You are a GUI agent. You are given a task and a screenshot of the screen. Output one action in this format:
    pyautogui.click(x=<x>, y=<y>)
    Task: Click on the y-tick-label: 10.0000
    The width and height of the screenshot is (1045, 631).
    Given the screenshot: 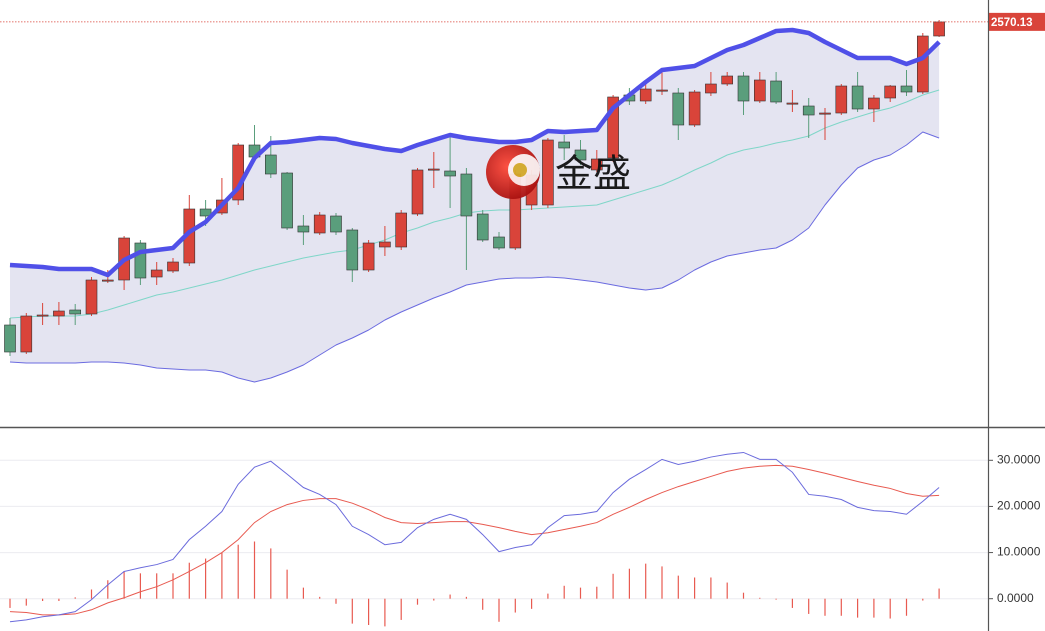 What is the action you would take?
    pyautogui.click(x=1019, y=552)
    